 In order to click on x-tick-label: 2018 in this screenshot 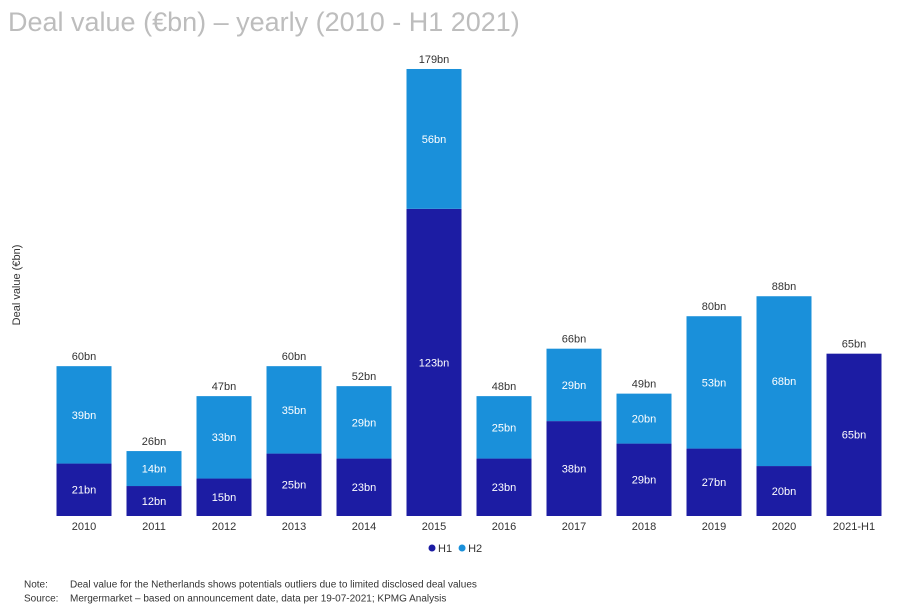, I will do `click(644, 527)`.